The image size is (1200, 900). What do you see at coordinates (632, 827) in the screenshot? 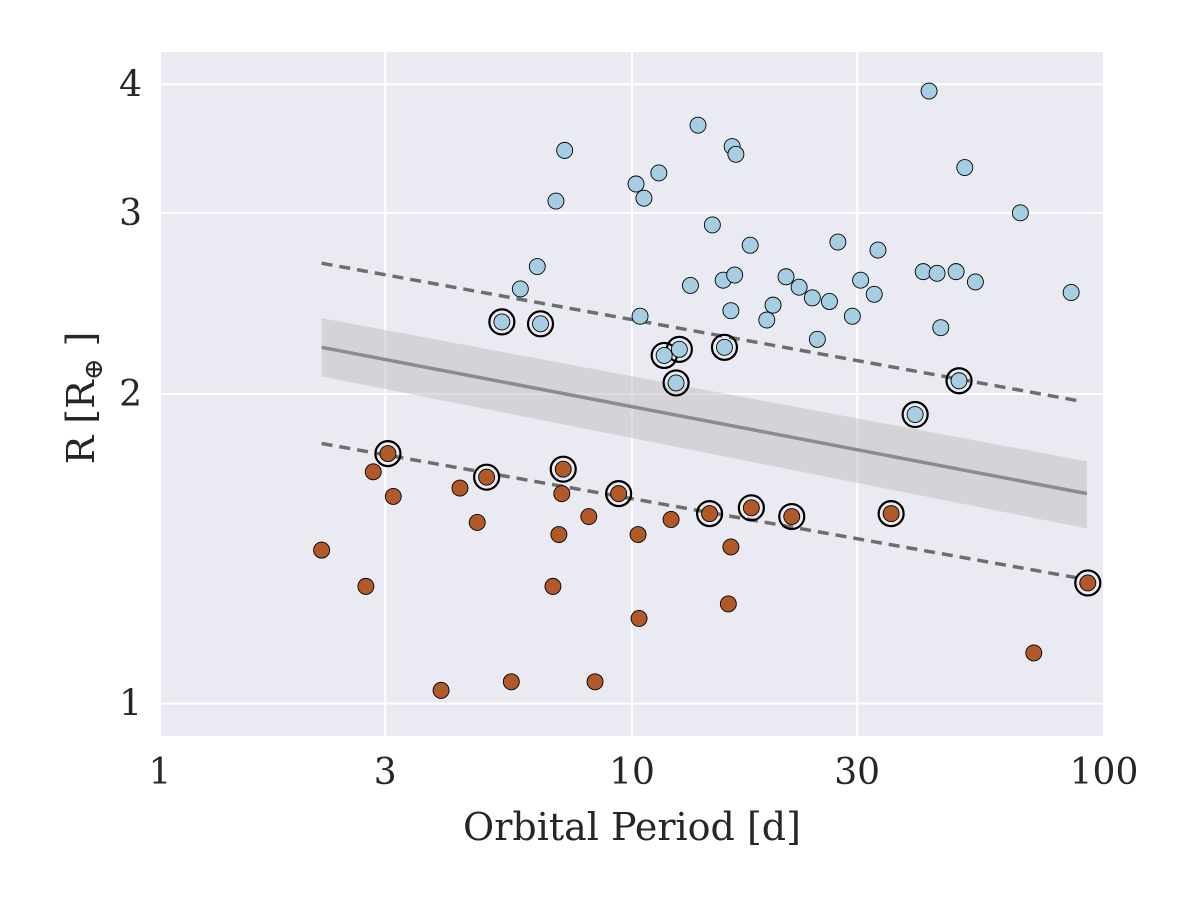
I see `x-axis-label: Orbital Period [d]` at bounding box center [632, 827].